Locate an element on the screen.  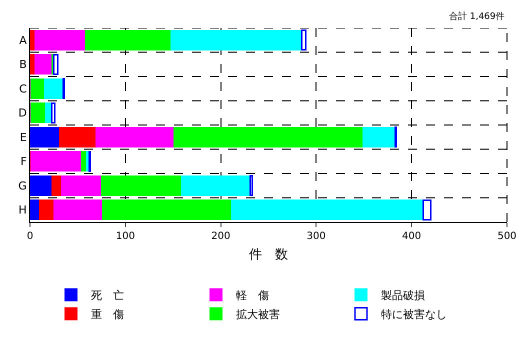
text: 合計 1,469件 is located at coordinates (477, 16).